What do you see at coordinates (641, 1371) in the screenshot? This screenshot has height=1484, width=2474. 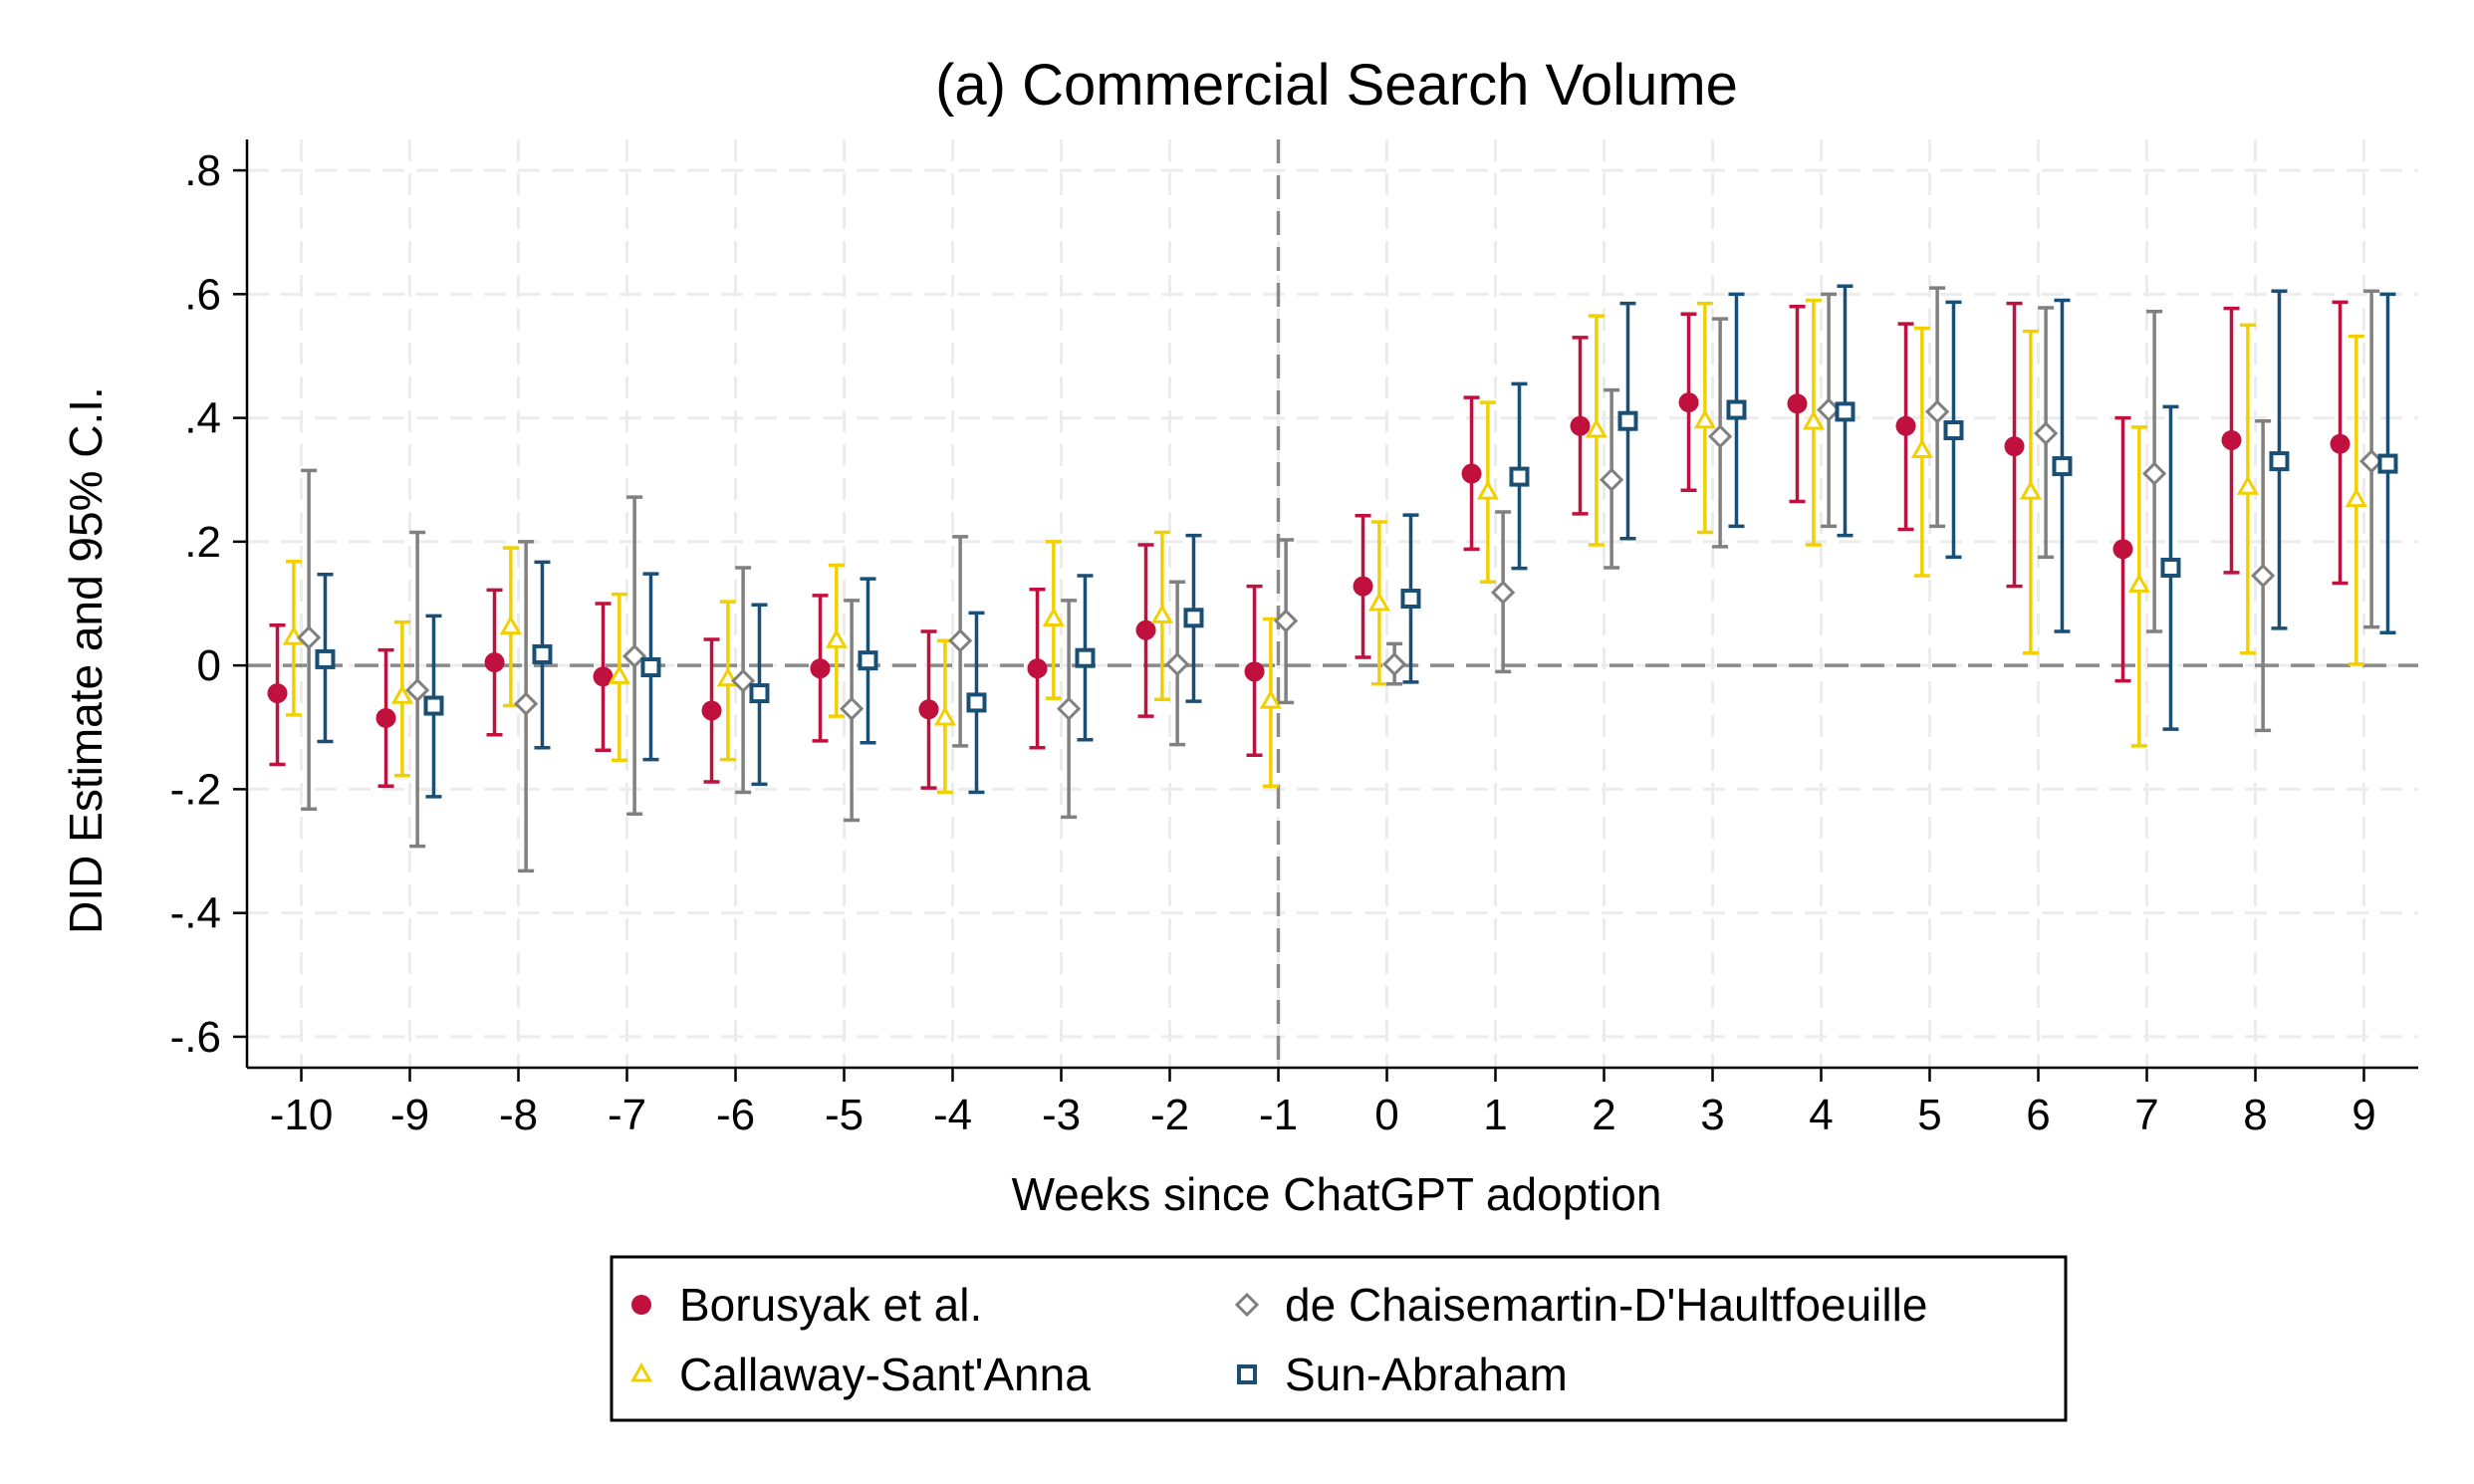 I see `legend-marker-triangle` at bounding box center [641, 1371].